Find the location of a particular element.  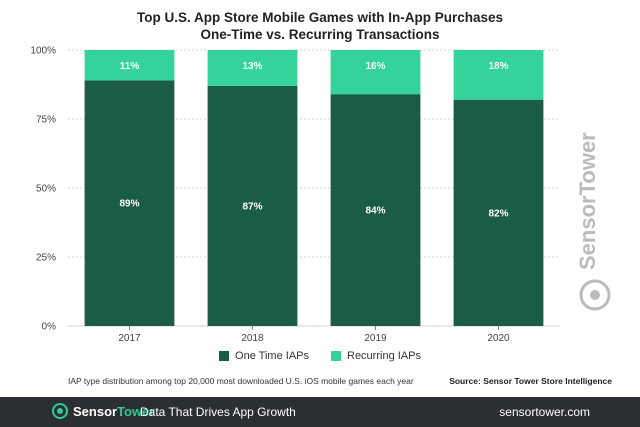

legend-label-one-time: One Time IAPs is located at coordinates (272, 356).